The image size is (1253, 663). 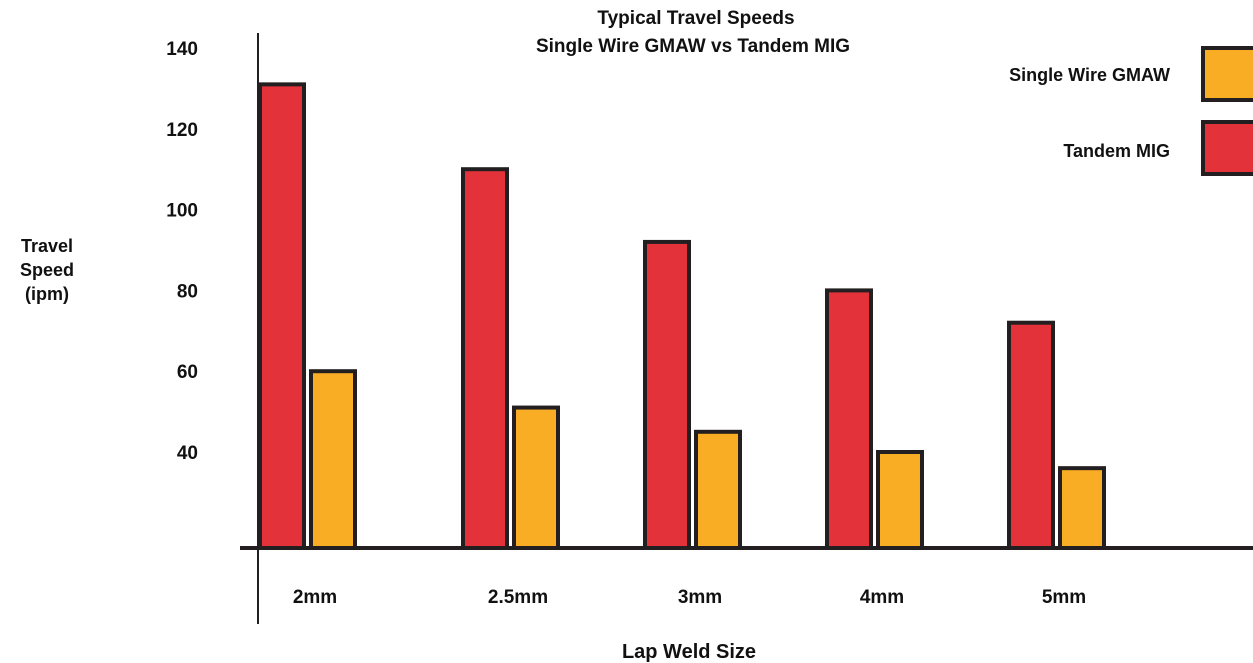 What do you see at coordinates (47, 270) in the screenshot?
I see `y-axis-label-line-2: Speed` at bounding box center [47, 270].